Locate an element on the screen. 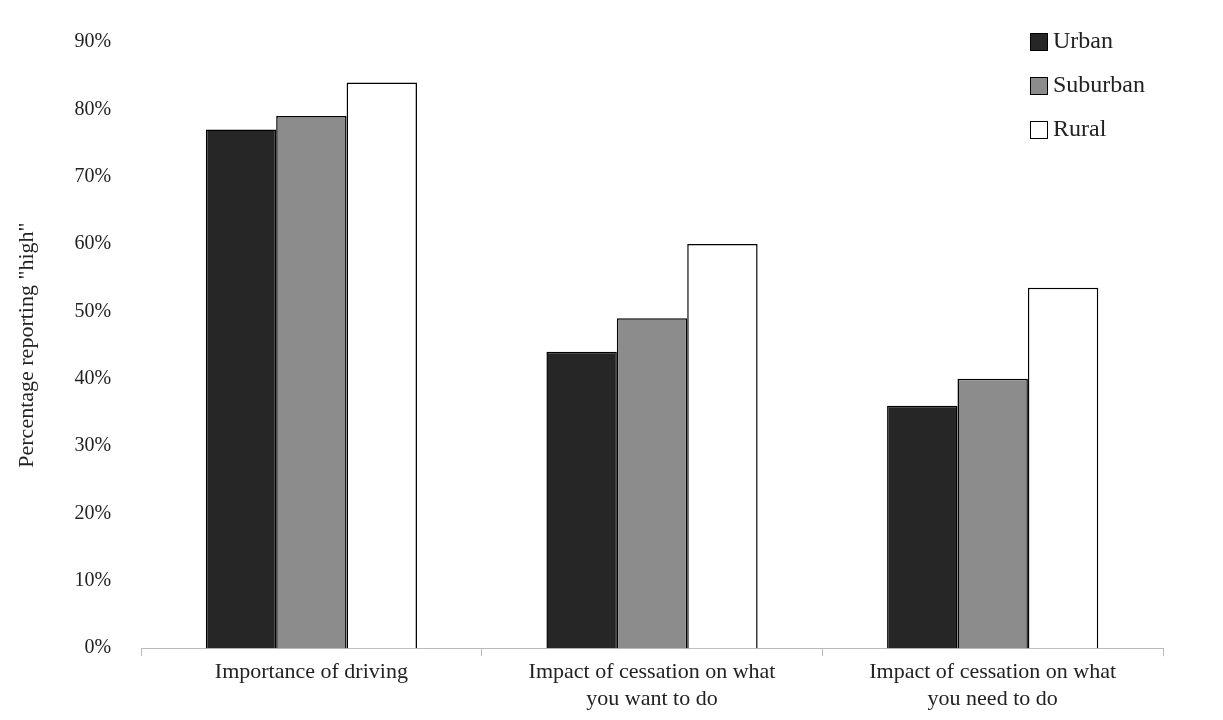 The width and height of the screenshot is (1223, 720). y-tick-label: 50% is located at coordinates (93, 309).